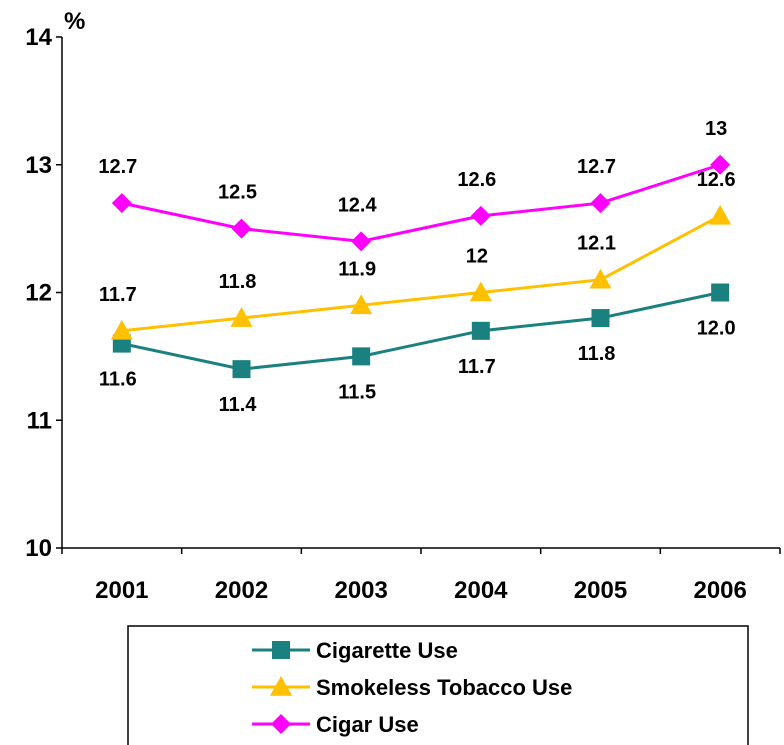  What do you see at coordinates (38, 293) in the screenshot?
I see `y-tick-label: 12` at bounding box center [38, 293].